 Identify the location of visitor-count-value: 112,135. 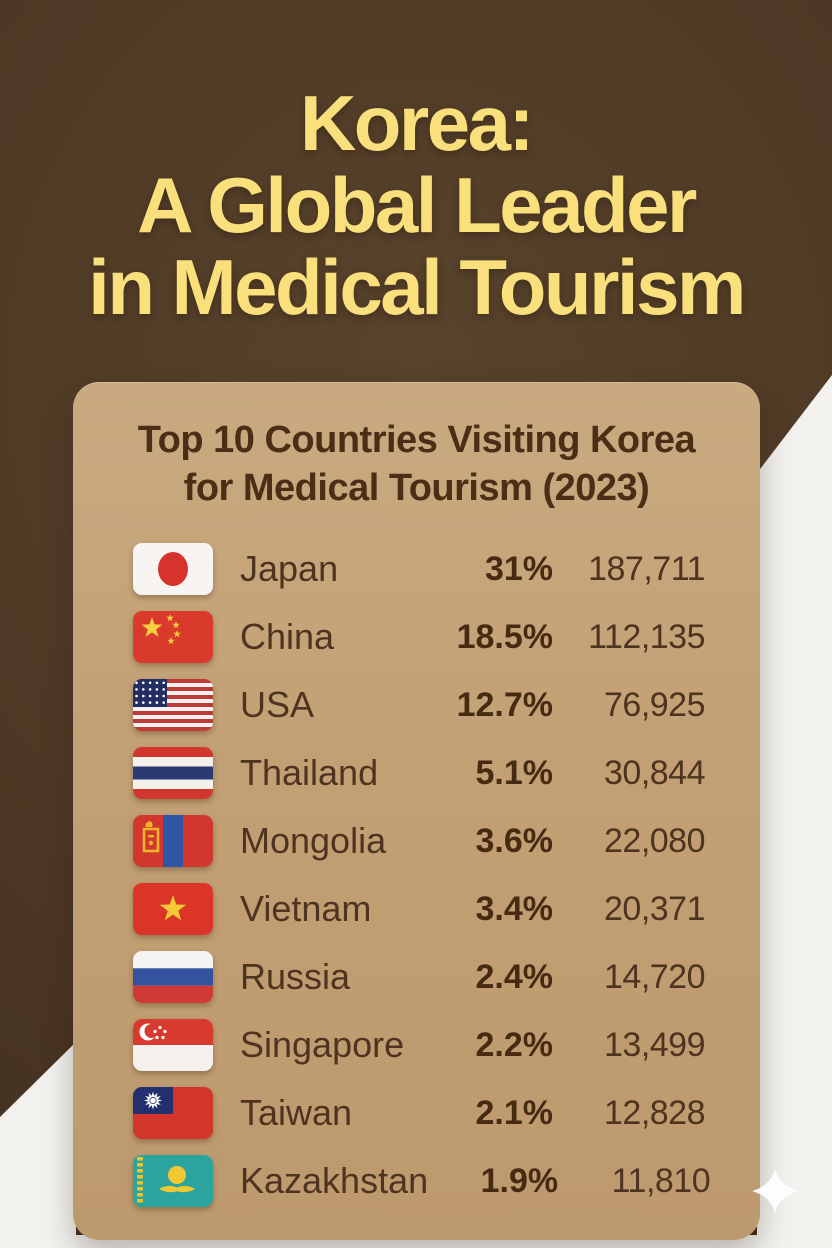
(646, 636).